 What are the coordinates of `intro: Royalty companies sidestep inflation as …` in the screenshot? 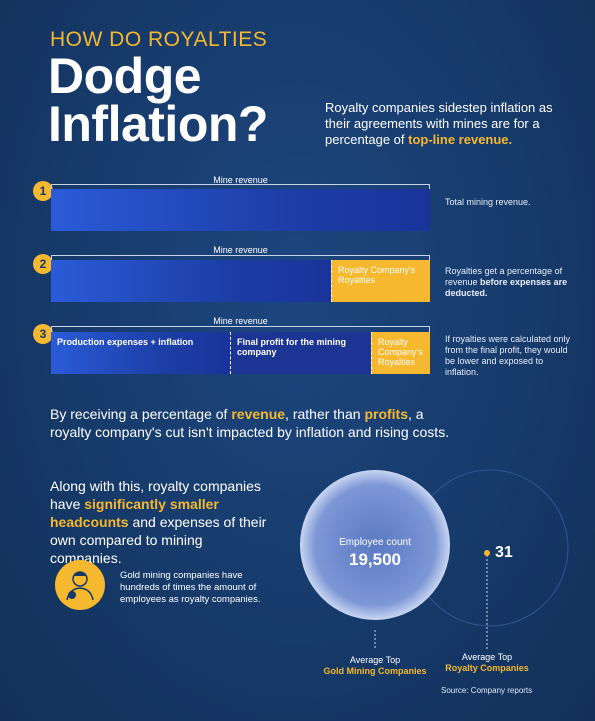 It's located at (445, 124).